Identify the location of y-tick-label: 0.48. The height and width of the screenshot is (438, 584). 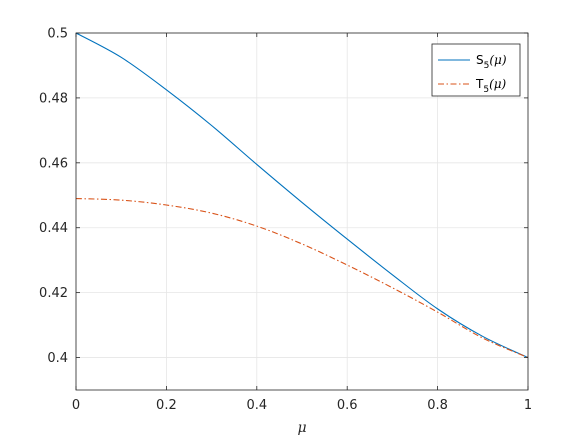
(53, 98).